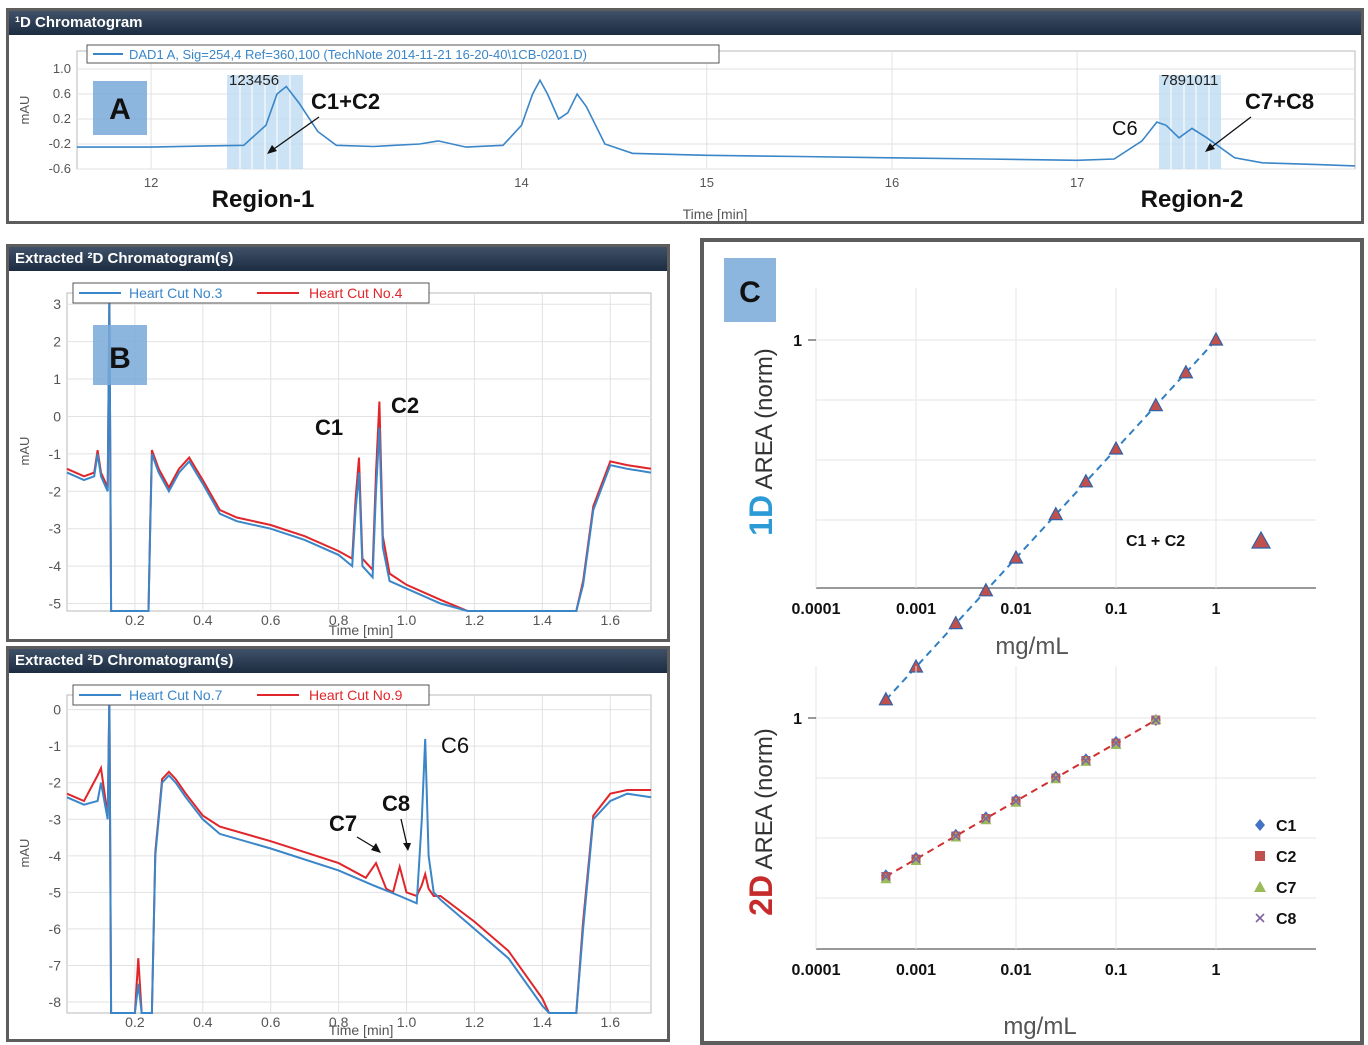 Image resolution: width=1368 pixels, height=1045 pixels. What do you see at coordinates (1286, 857) in the screenshot?
I see `c-bottom-legend-label-1: C2` at bounding box center [1286, 857].